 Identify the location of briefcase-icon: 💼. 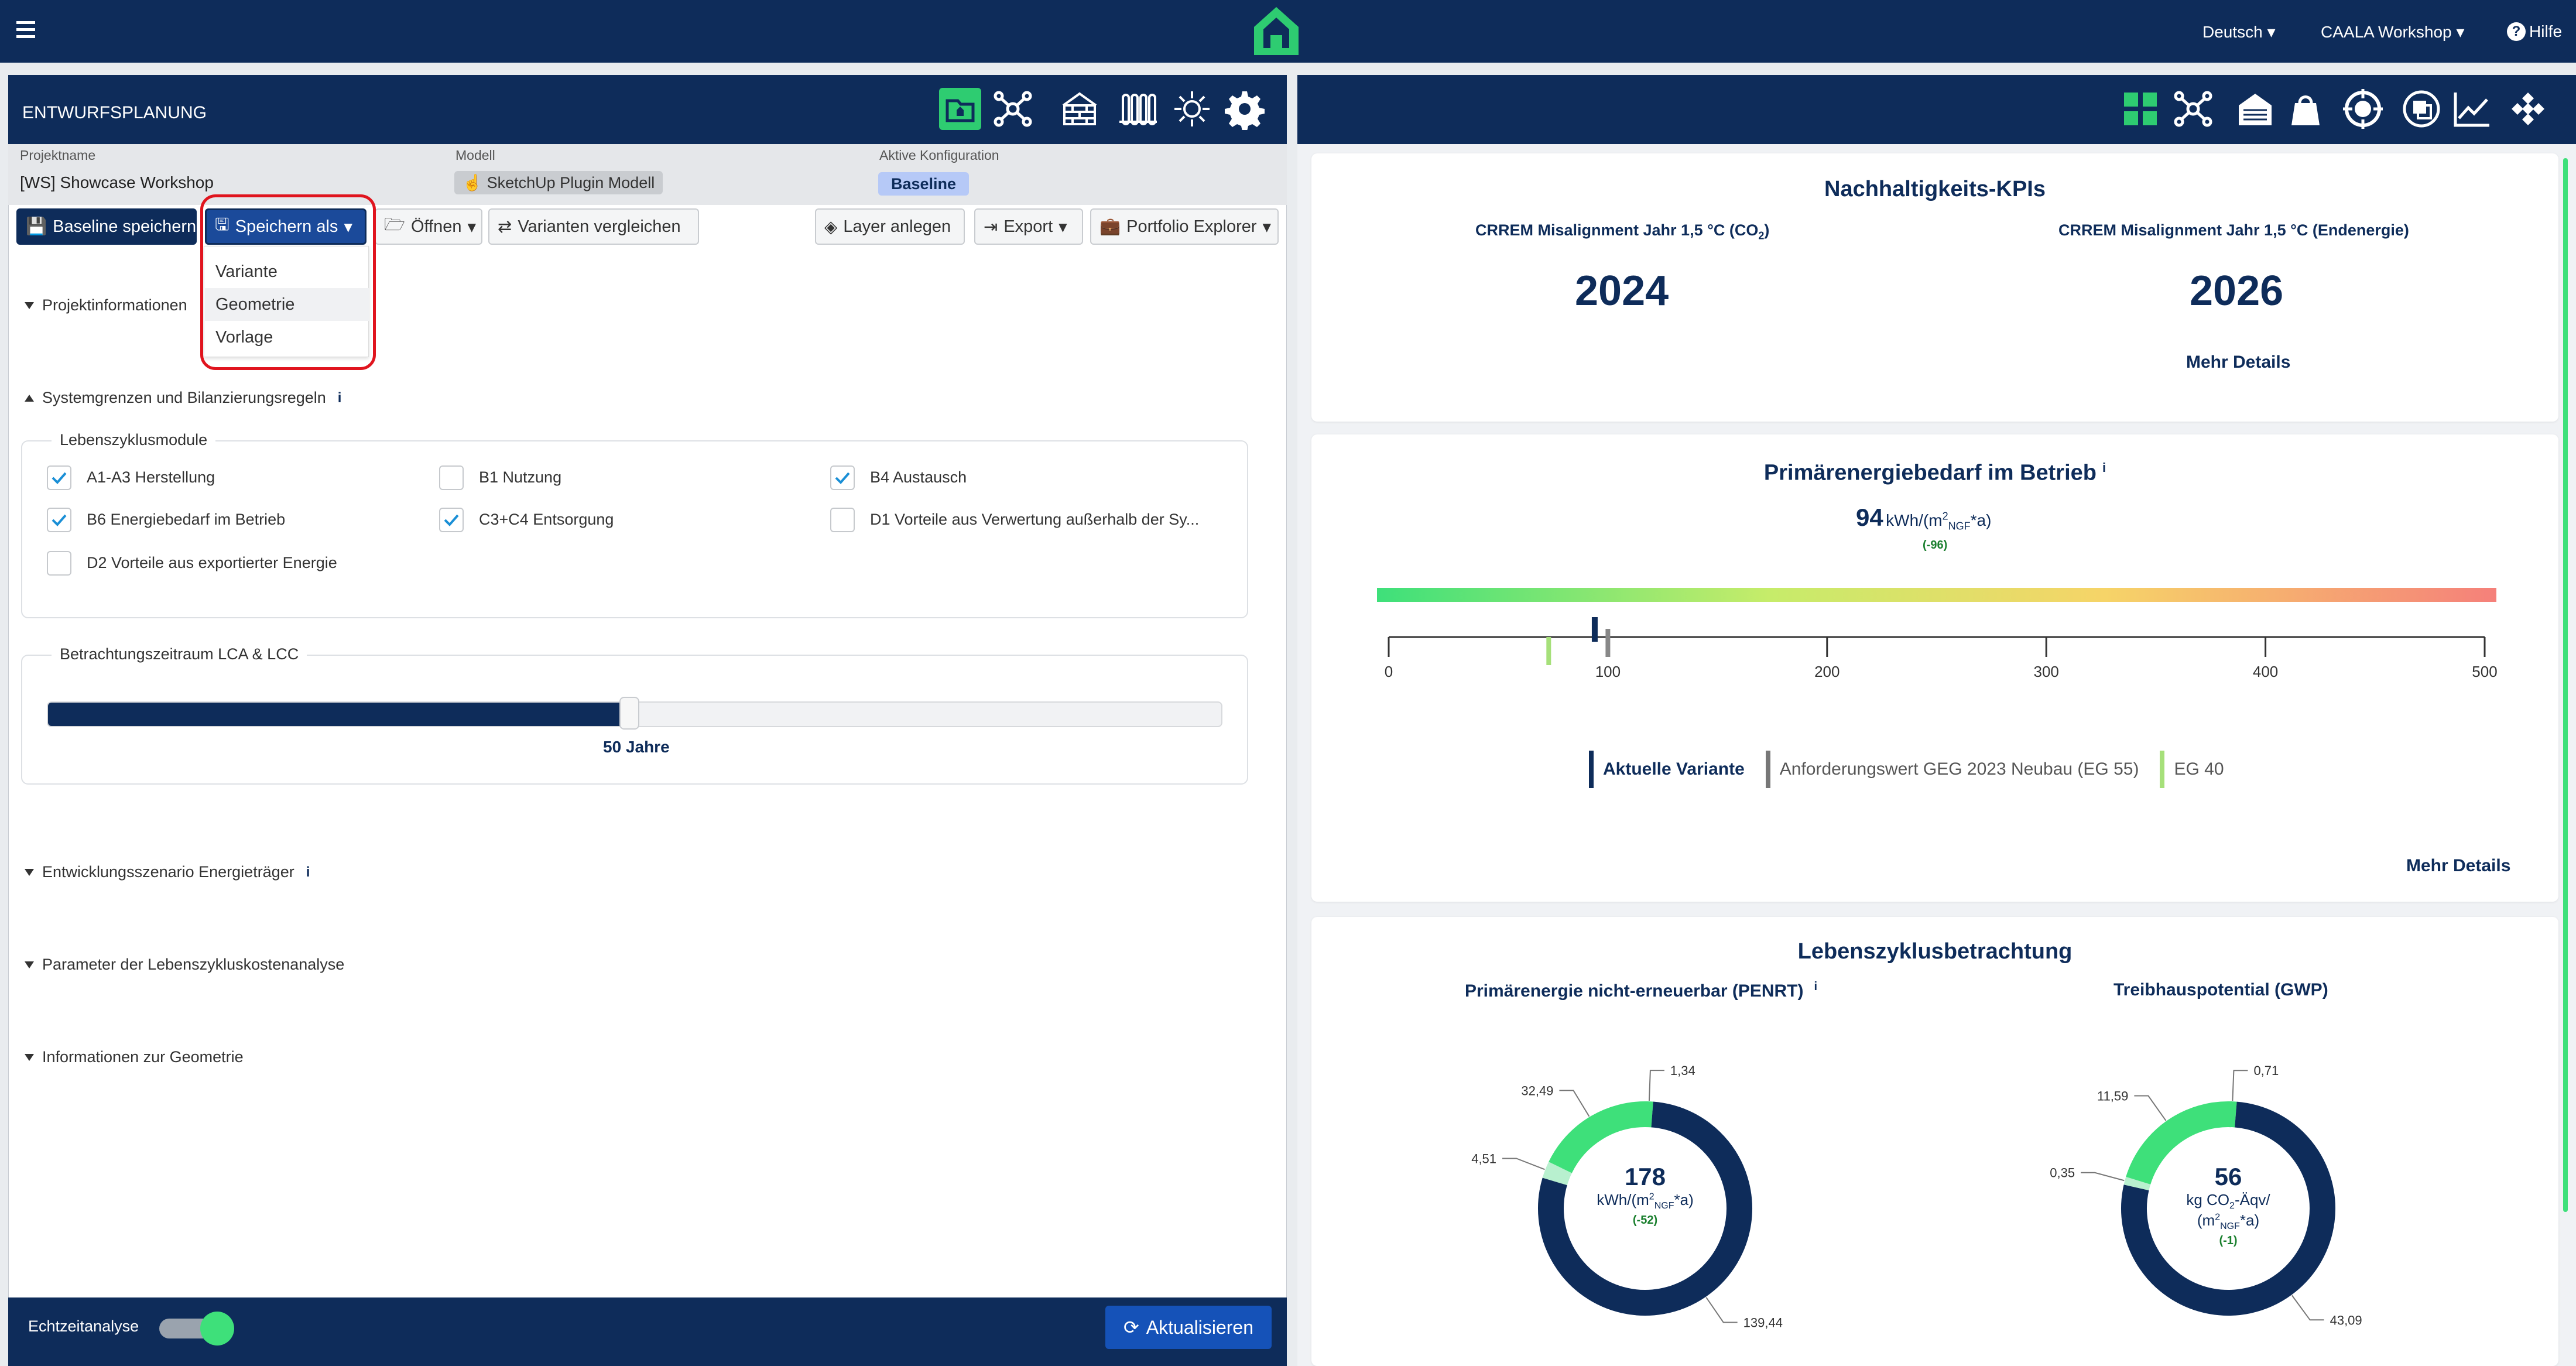
(1110, 226).